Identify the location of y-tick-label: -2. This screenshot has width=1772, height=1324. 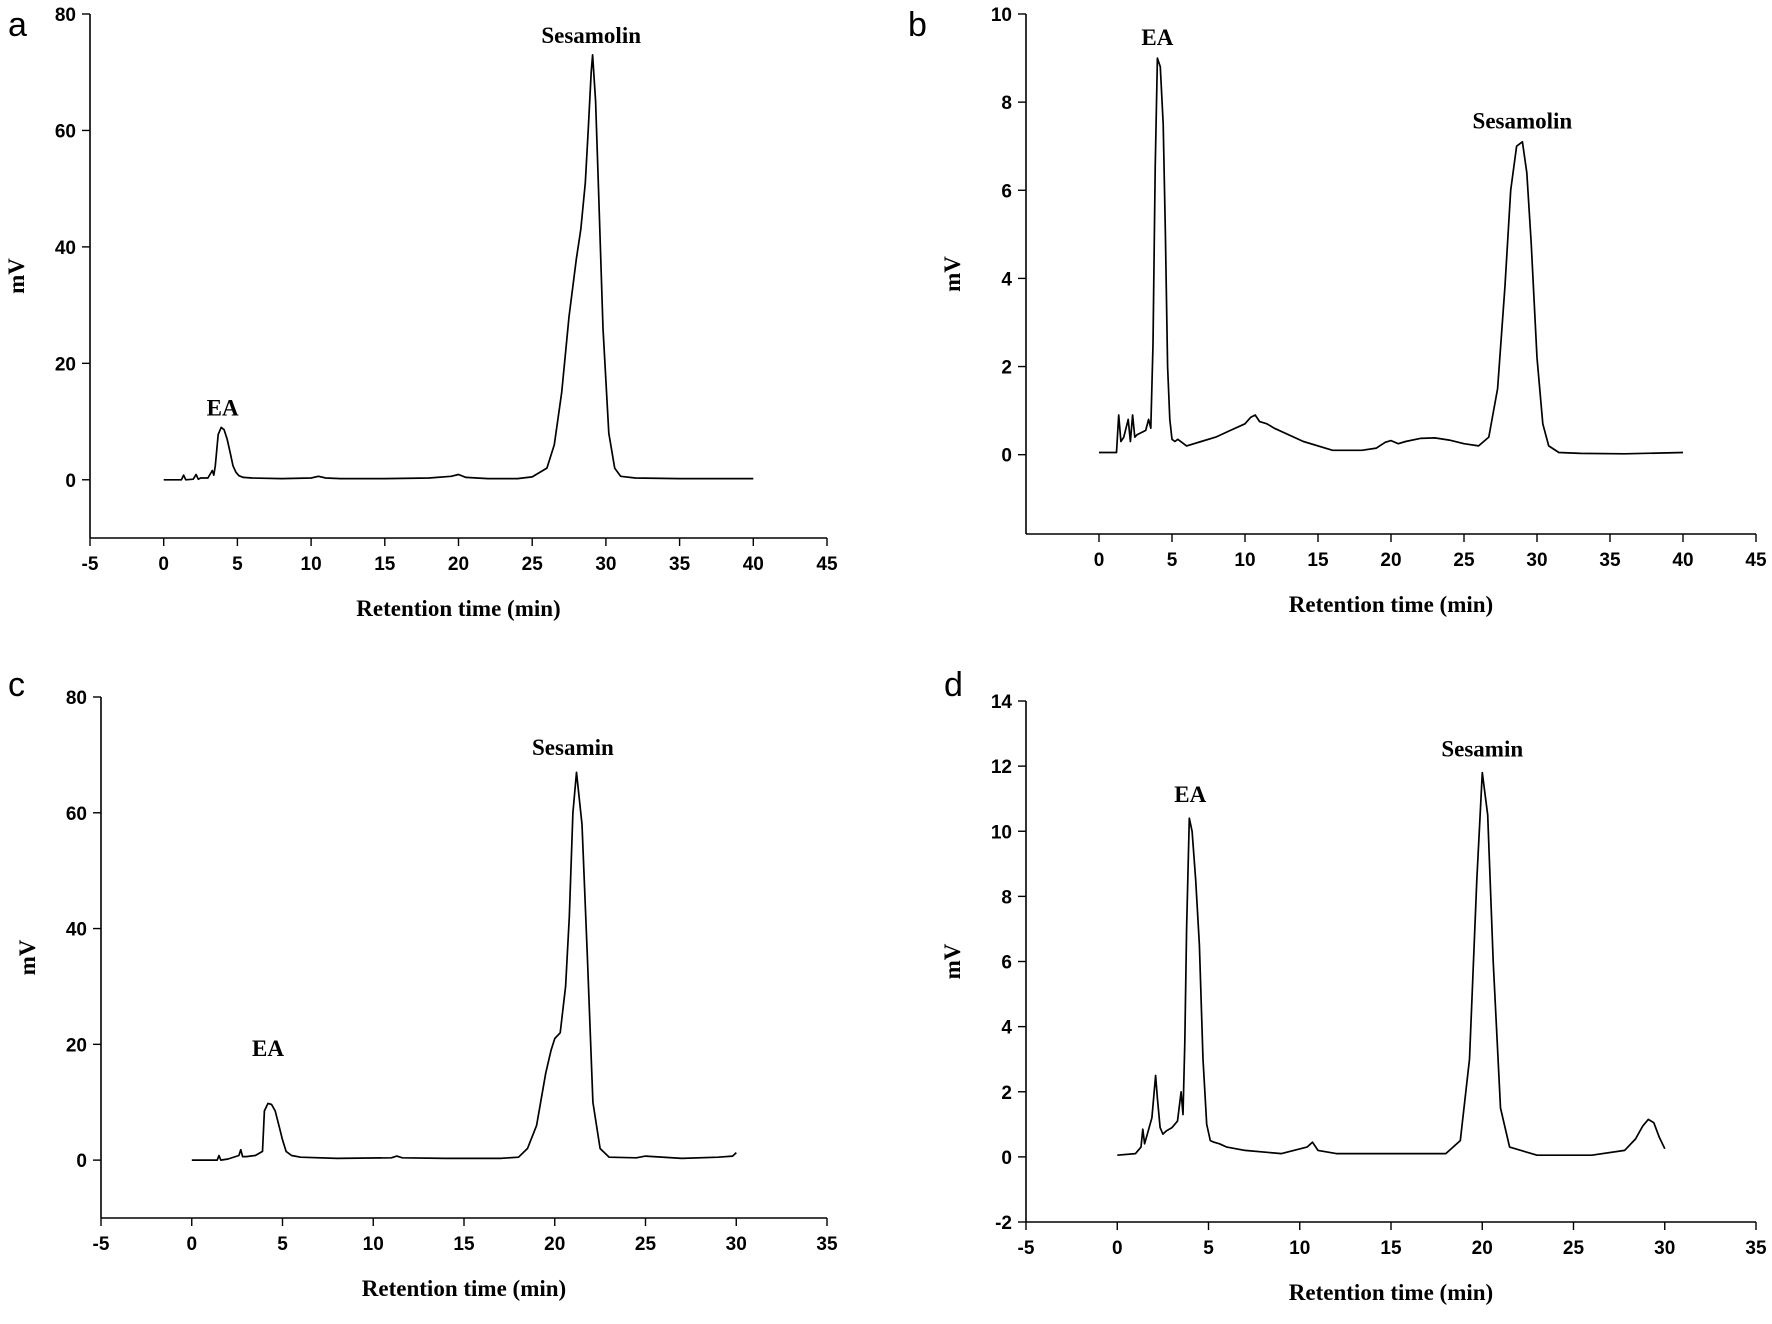
(1003, 1223).